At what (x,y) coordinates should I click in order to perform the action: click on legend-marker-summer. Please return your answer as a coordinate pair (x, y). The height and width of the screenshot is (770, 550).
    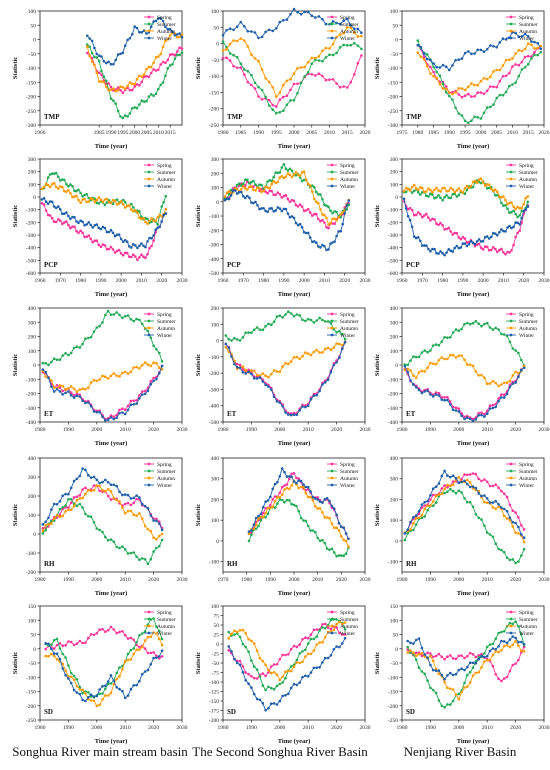
    Looking at the image, I should click on (332, 321).